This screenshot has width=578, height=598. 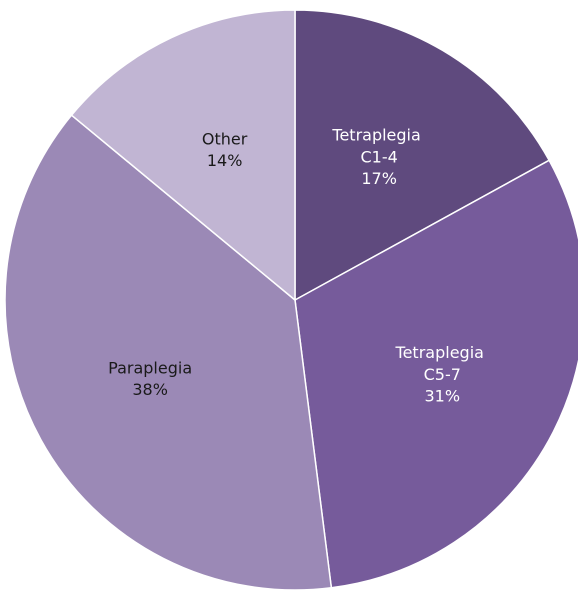 What do you see at coordinates (379, 178) in the screenshot?
I see `value-label: 17%` at bounding box center [379, 178].